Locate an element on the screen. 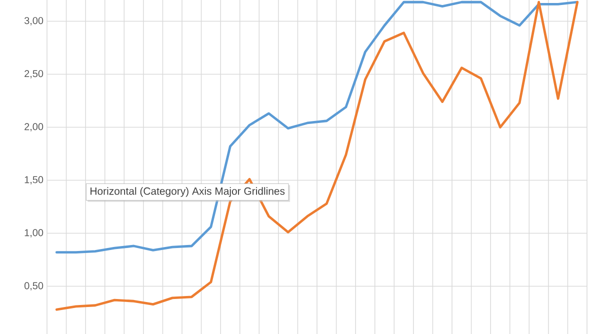  y-tick-label: 2,50 is located at coordinates (34, 74).